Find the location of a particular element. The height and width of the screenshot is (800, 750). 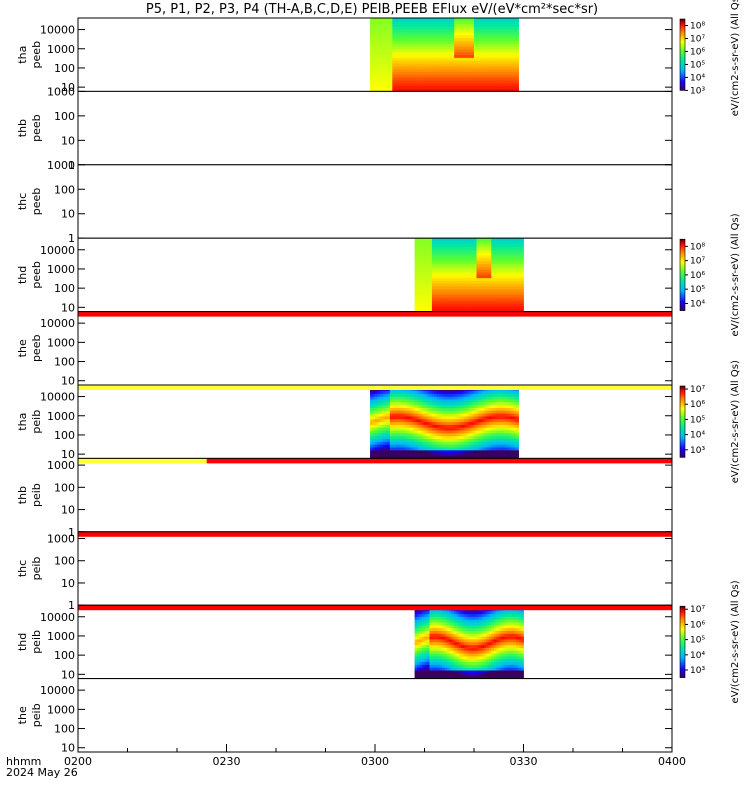

y-tick-label: 100 is located at coordinates (64, 362).